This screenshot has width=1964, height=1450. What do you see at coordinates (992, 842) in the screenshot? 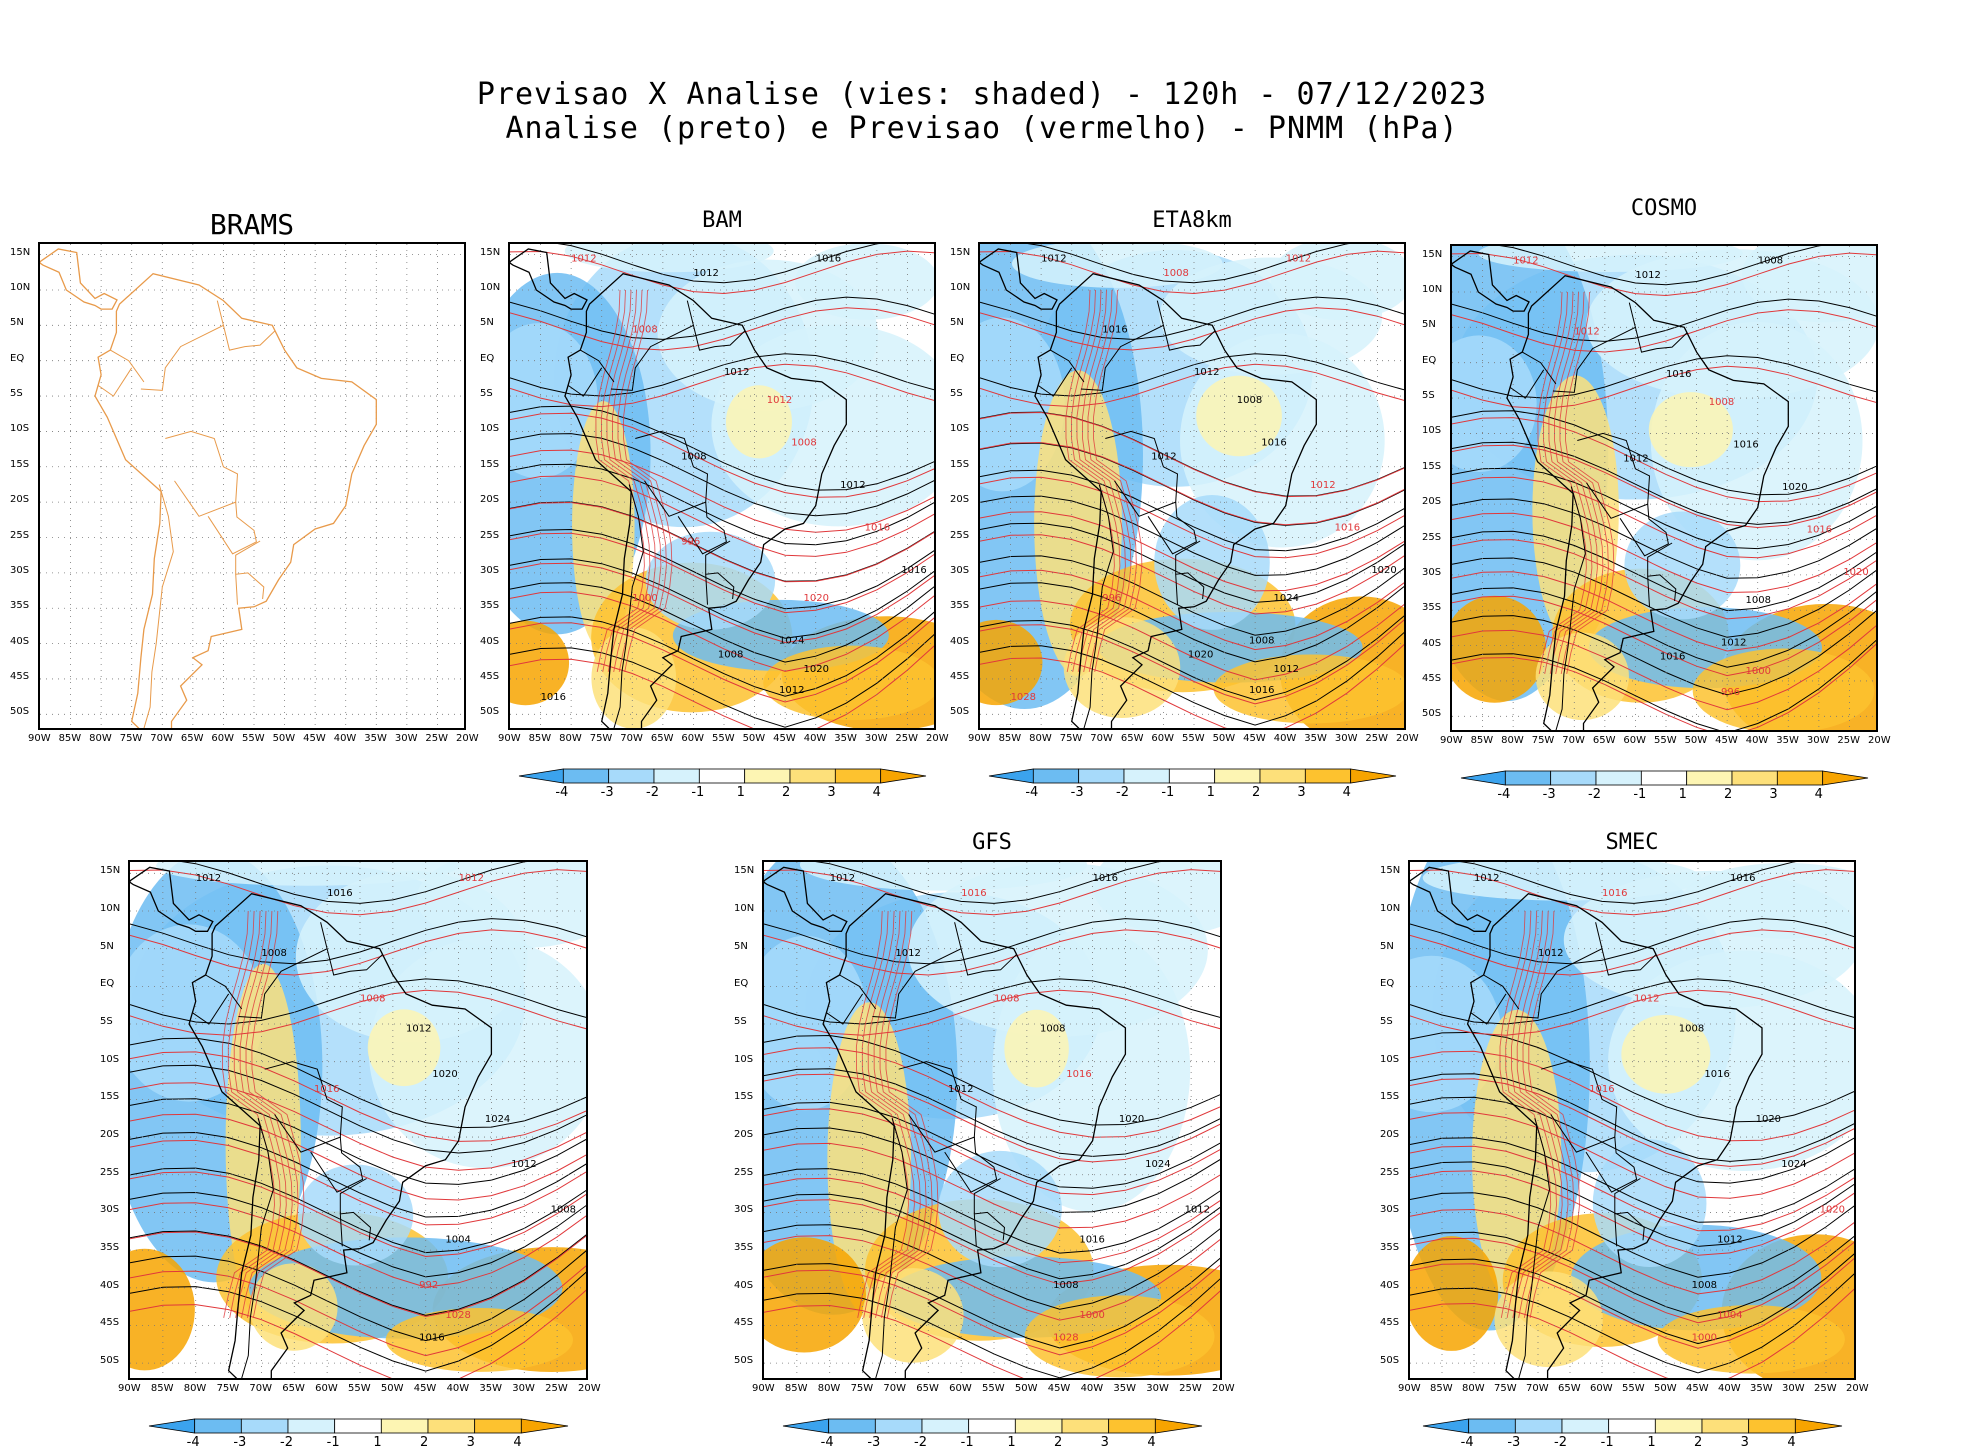
I see `panel-title-gfs: GFS` at bounding box center [992, 842].